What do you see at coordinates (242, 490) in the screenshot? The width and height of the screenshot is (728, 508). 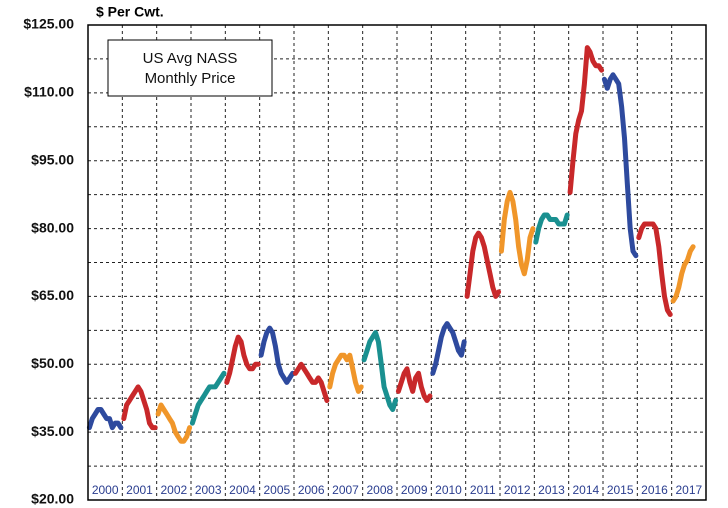 I see `x-tick-label: 2004` at bounding box center [242, 490].